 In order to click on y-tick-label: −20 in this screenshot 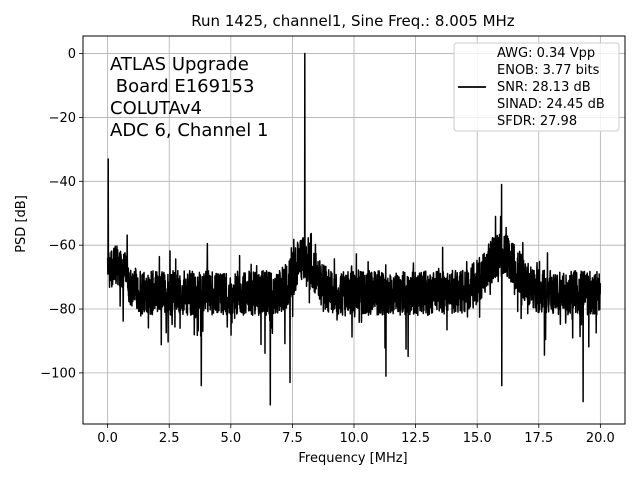, I will do `click(62, 118)`.